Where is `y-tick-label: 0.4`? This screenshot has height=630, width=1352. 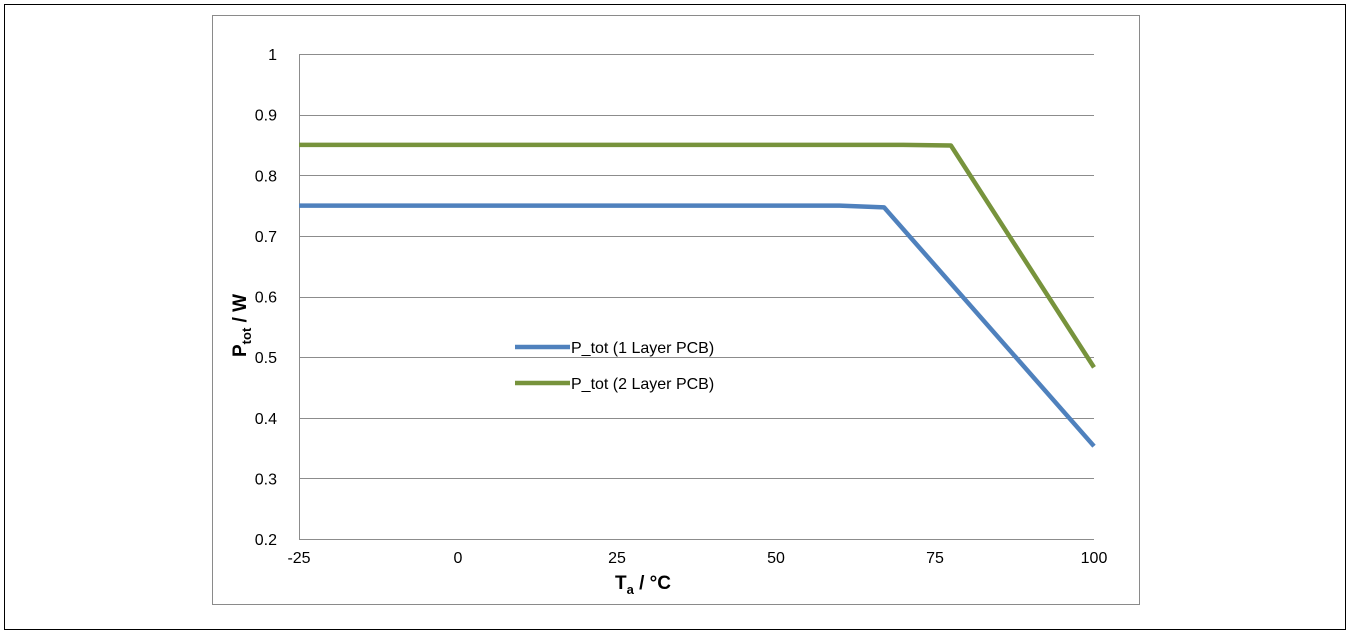
y-tick-label: 0.4 is located at coordinates (266, 419).